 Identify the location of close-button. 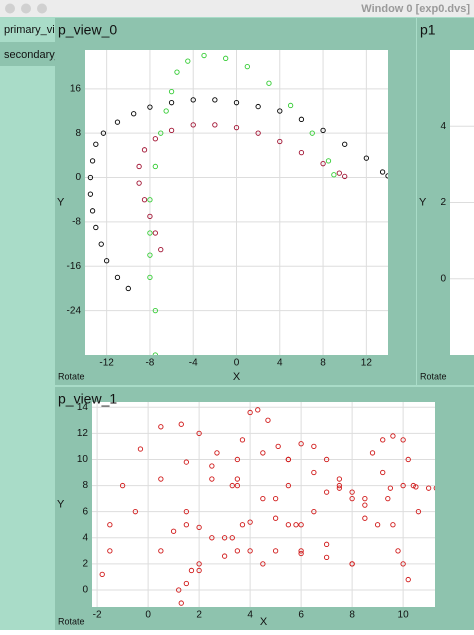
(10, 8).